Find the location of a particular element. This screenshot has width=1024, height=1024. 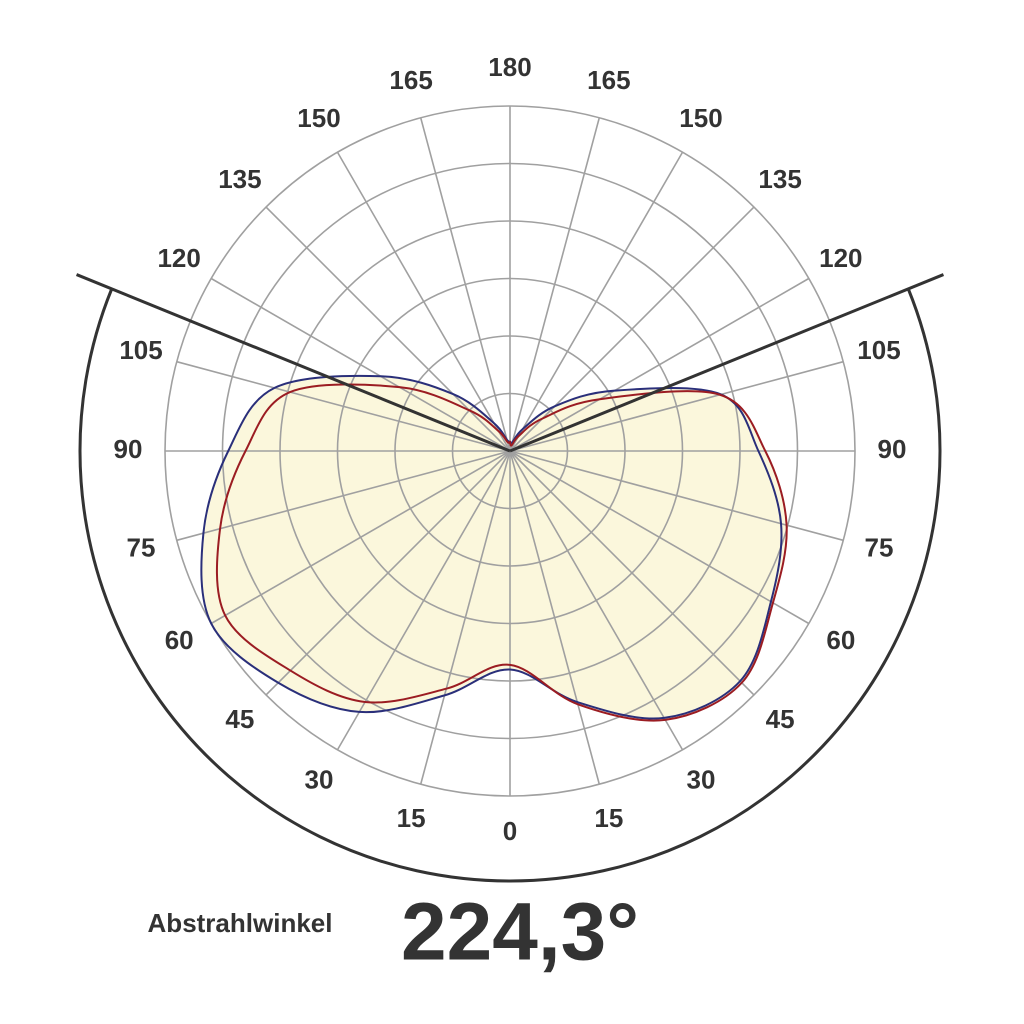

angle-tick-label: 180 is located at coordinates (509, 67).